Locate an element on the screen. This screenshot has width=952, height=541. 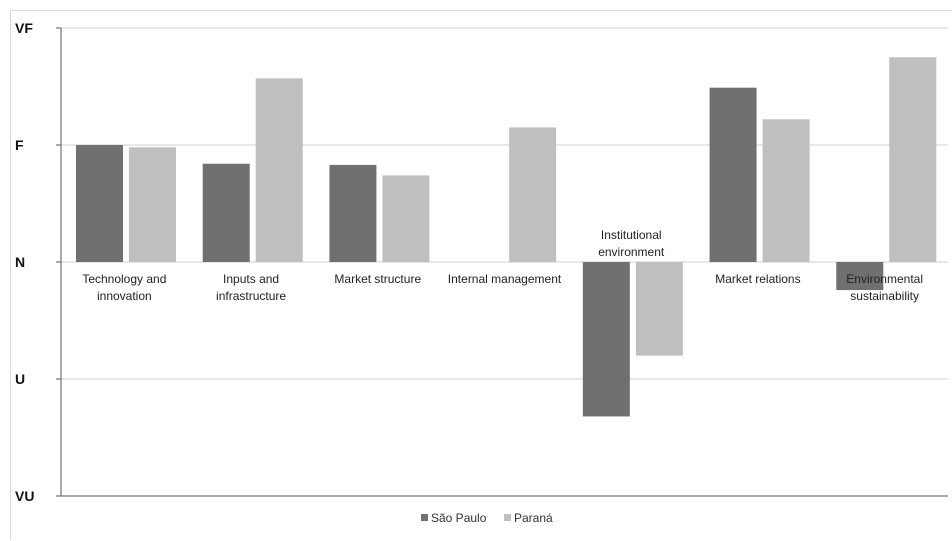
category-label: sustainability is located at coordinates (884, 296).